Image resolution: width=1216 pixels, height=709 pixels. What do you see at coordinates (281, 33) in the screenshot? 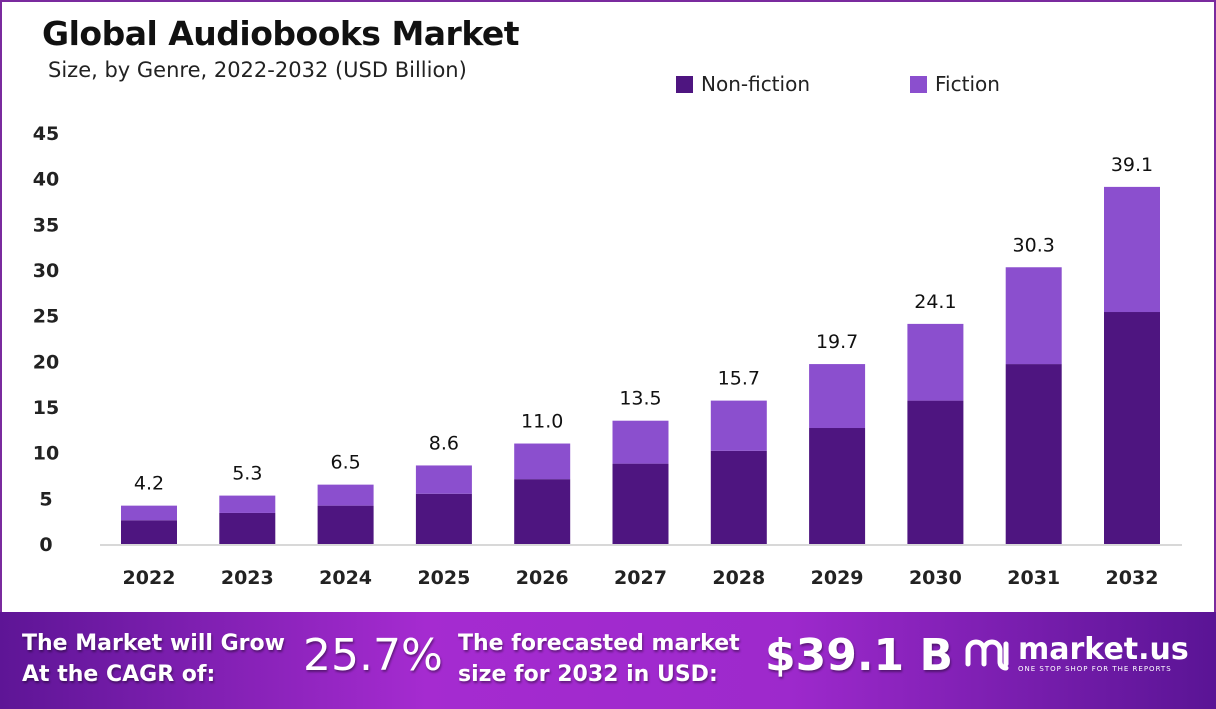
I see `chart-title: Global Audiobooks Market` at bounding box center [281, 33].